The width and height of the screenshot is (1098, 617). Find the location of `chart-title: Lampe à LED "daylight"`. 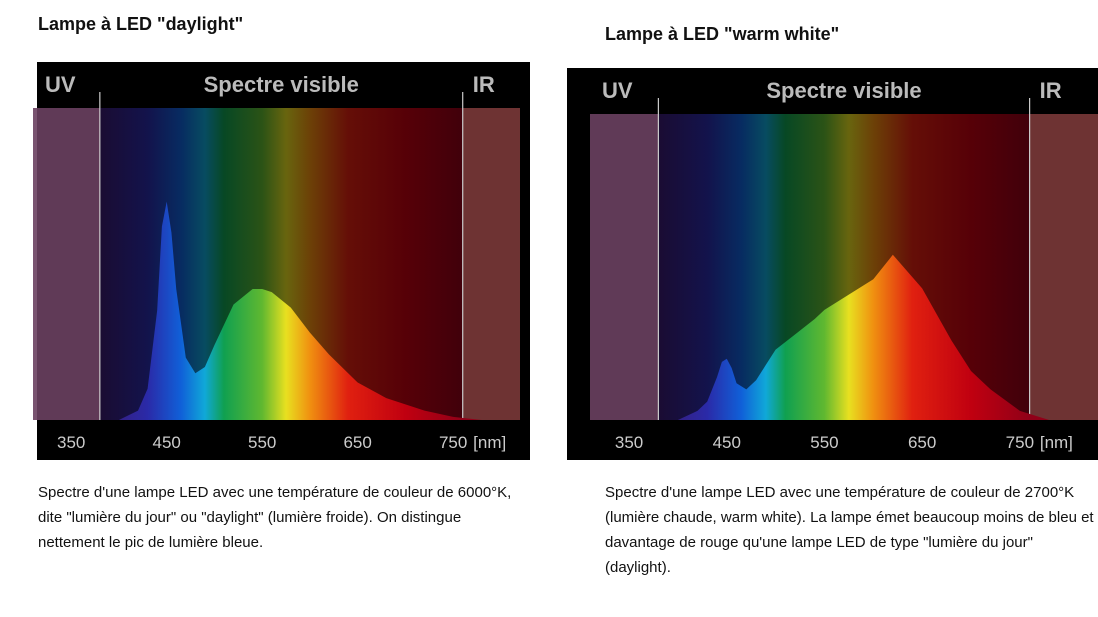

chart-title: Lampe à LED "daylight" is located at coordinates (140, 24).